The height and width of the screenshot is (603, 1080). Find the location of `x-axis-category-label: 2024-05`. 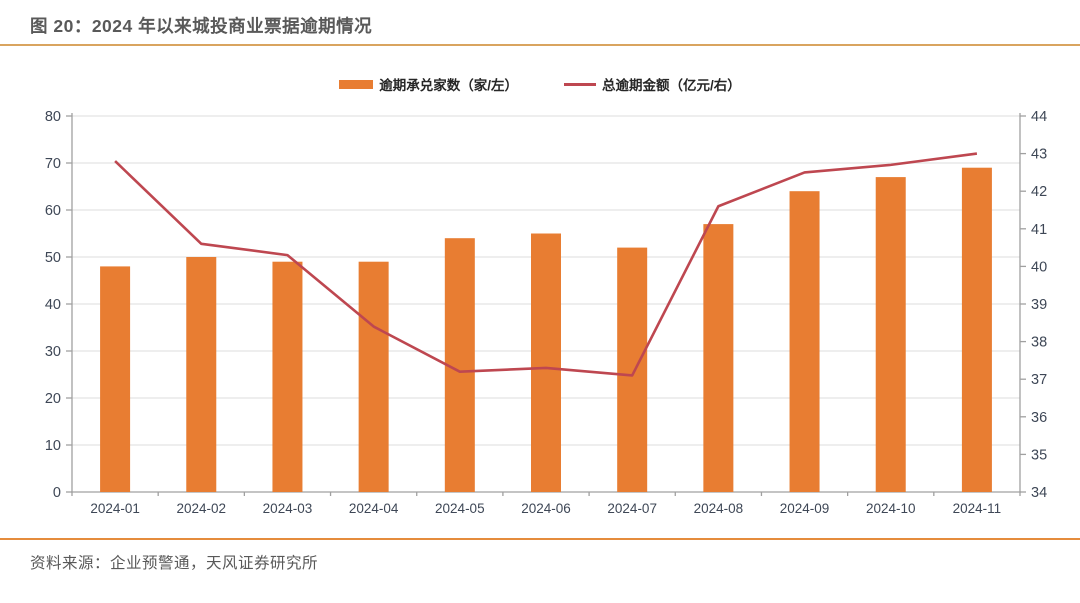

x-axis-category-label: 2024-05 is located at coordinates (460, 508).